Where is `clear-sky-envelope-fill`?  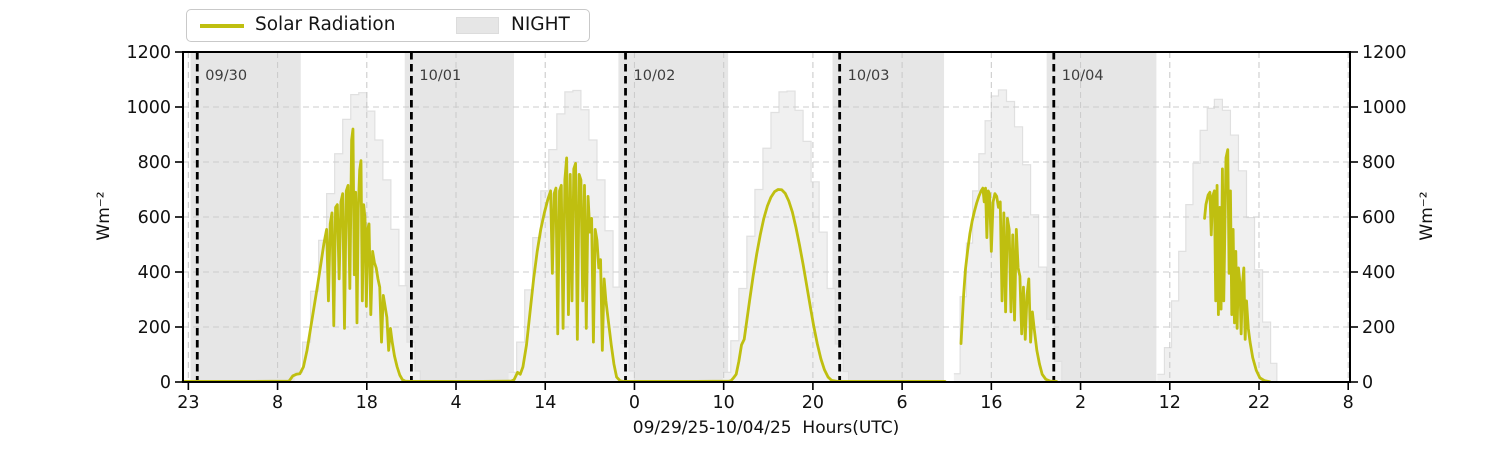 clear-sky-envelope-fill is located at coordinates (785, 237).